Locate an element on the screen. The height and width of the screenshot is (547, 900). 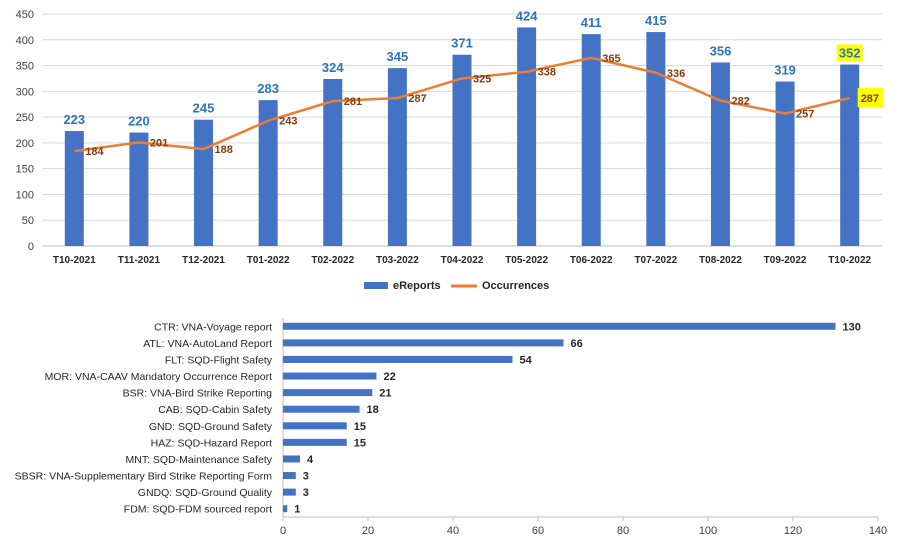
highlight-box is located at coordinates (849, 53).